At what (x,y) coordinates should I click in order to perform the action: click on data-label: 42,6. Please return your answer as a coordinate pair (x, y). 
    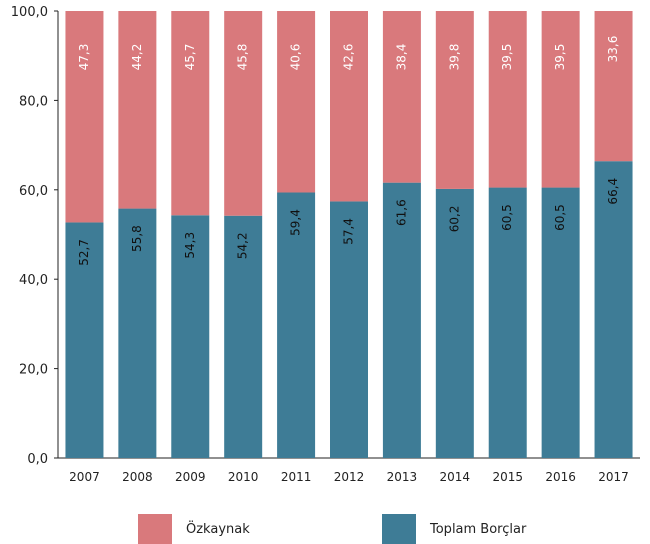
    Looking at the image, I should click on (349, 57).